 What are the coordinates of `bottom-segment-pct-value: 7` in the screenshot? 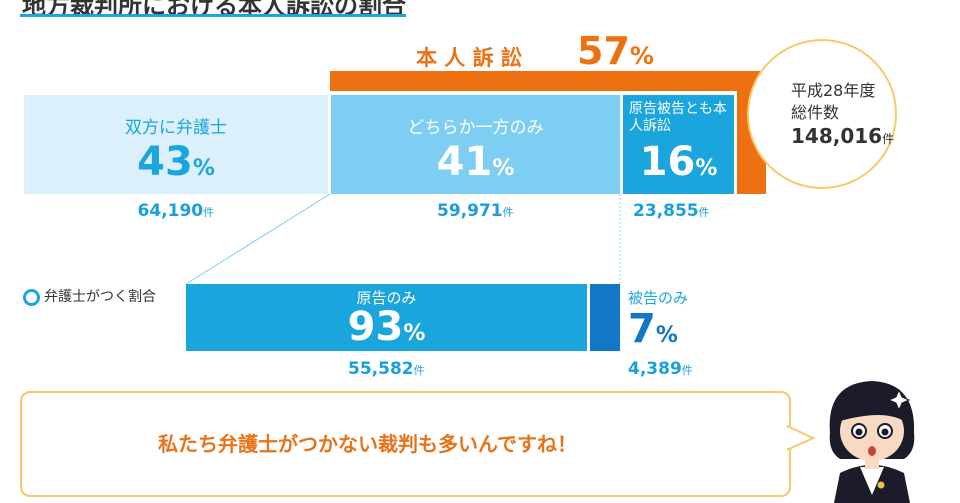 It's located at (642, 329).